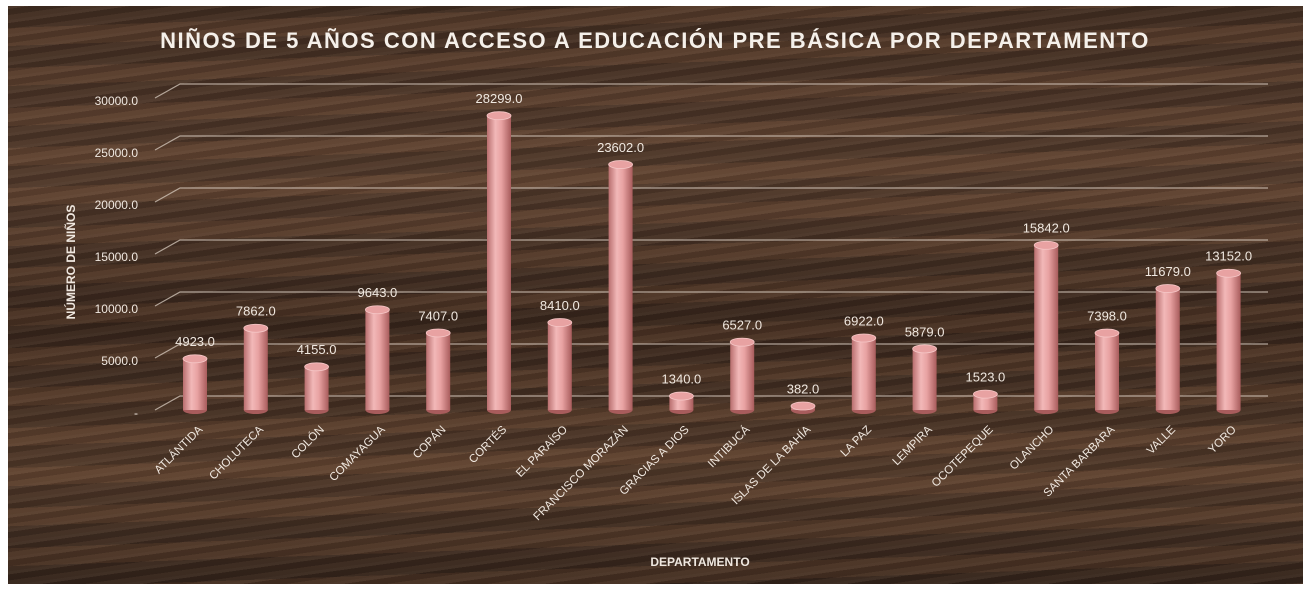 Image resolution: width=1309 pixels, height=590 pixels. I want to click on data-label: 7862.0, so click(256, 311).